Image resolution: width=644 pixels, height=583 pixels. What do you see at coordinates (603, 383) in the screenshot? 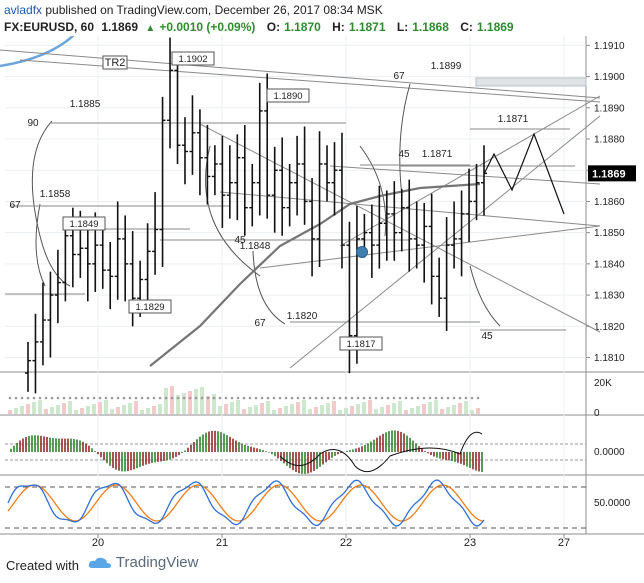
I see `volume-tick-label: 20K` at bounding box center [603, 383].